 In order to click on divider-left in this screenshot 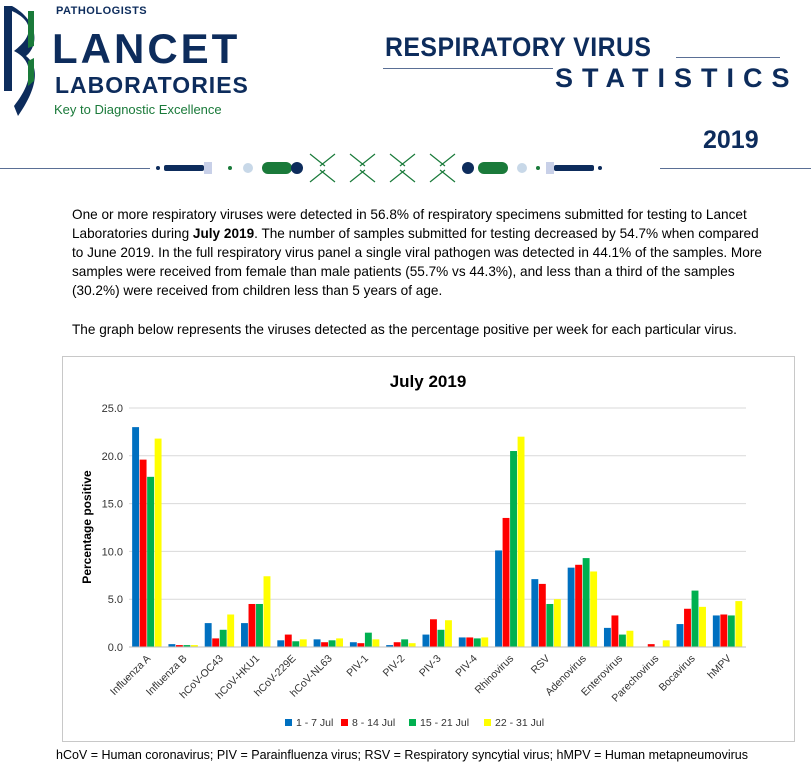, I will do `click(75, 168)`.